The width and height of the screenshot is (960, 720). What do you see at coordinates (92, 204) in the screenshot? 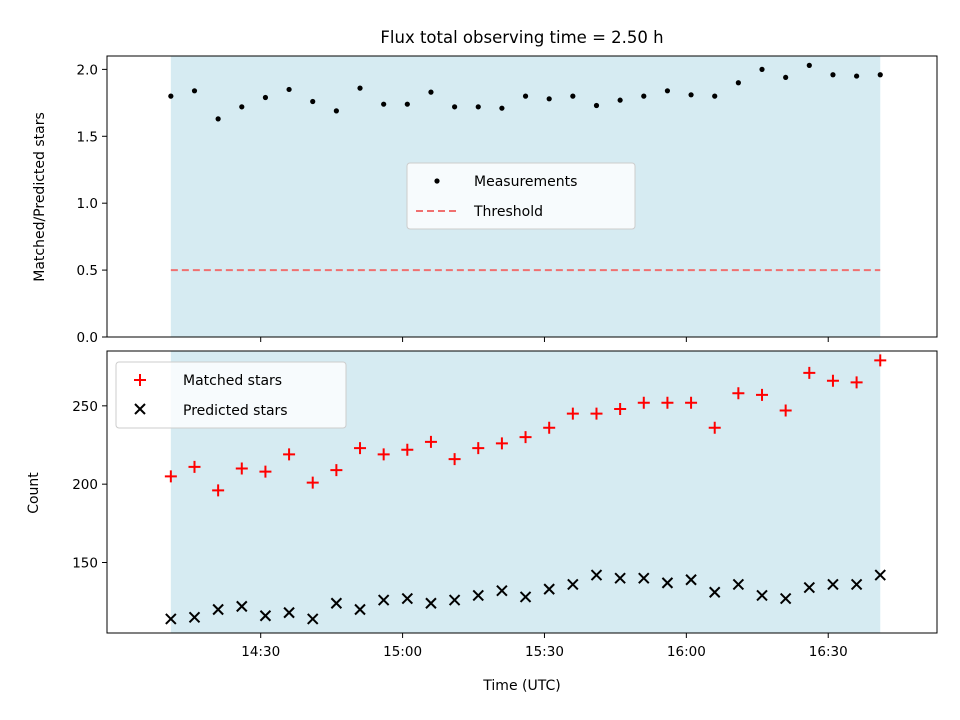
I see `top-y-ticks: 0.0 0.5 1.0 1.5 2.0` at bounding box center [92, 204].